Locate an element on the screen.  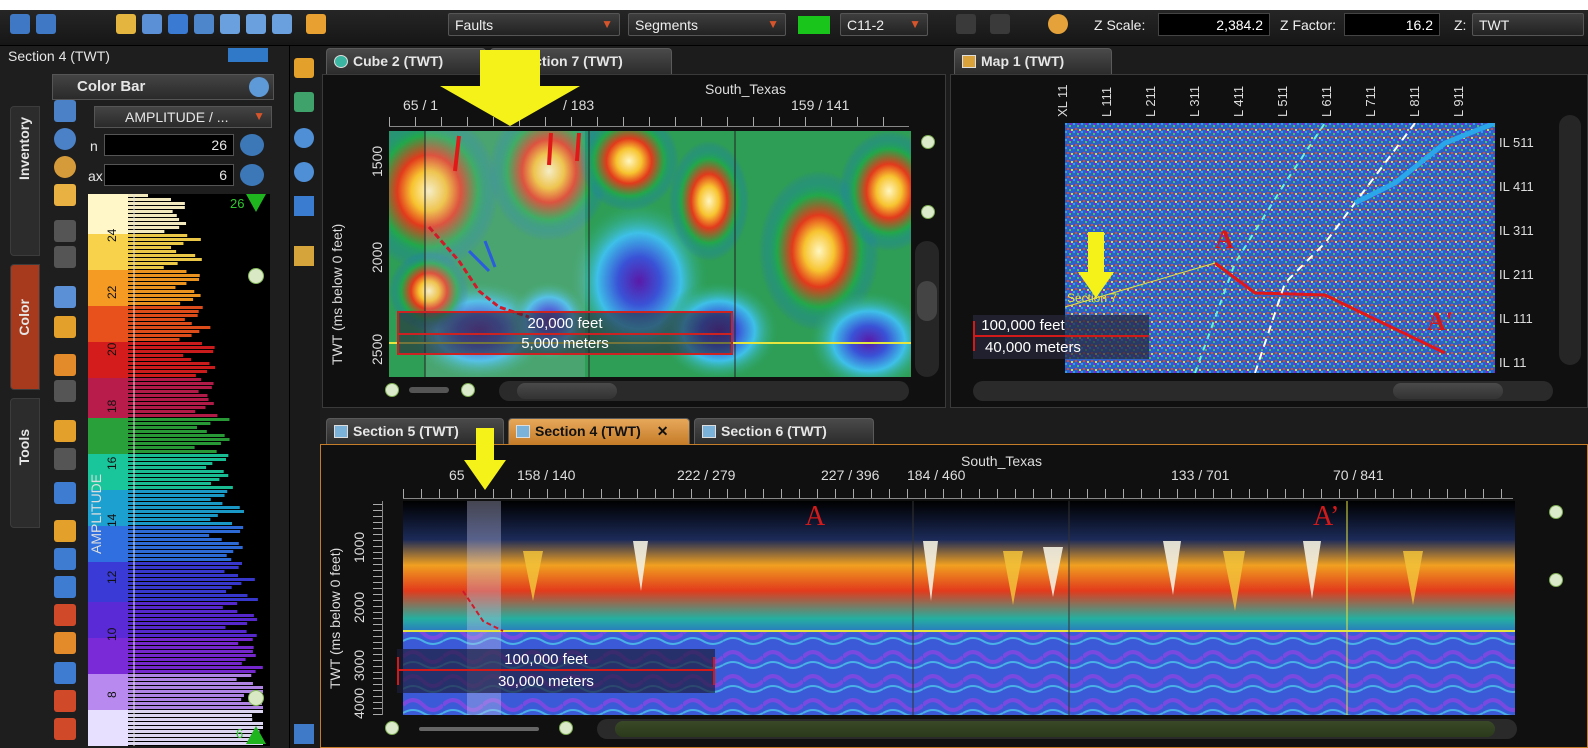
lower-zoom-out-vertical-icon is located at coordinates (1556, 580).